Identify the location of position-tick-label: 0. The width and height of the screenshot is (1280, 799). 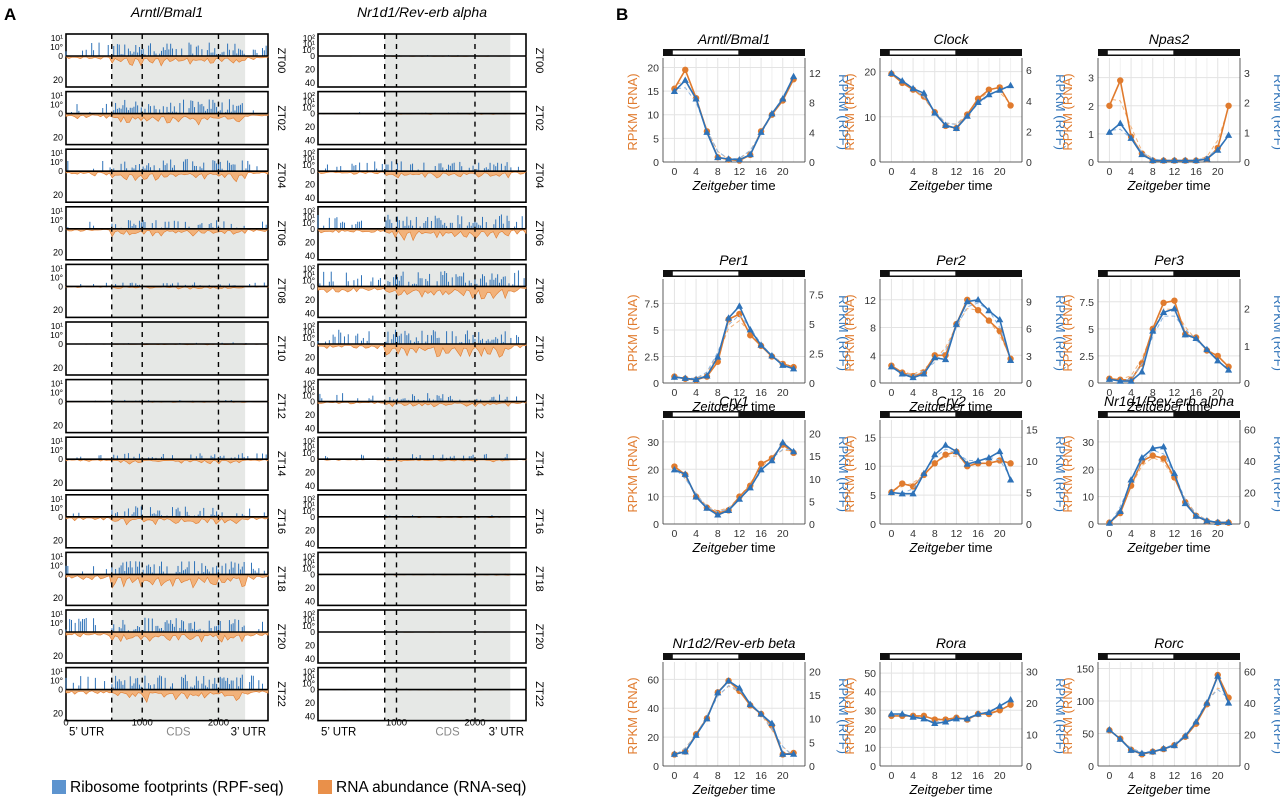
(65, 723).